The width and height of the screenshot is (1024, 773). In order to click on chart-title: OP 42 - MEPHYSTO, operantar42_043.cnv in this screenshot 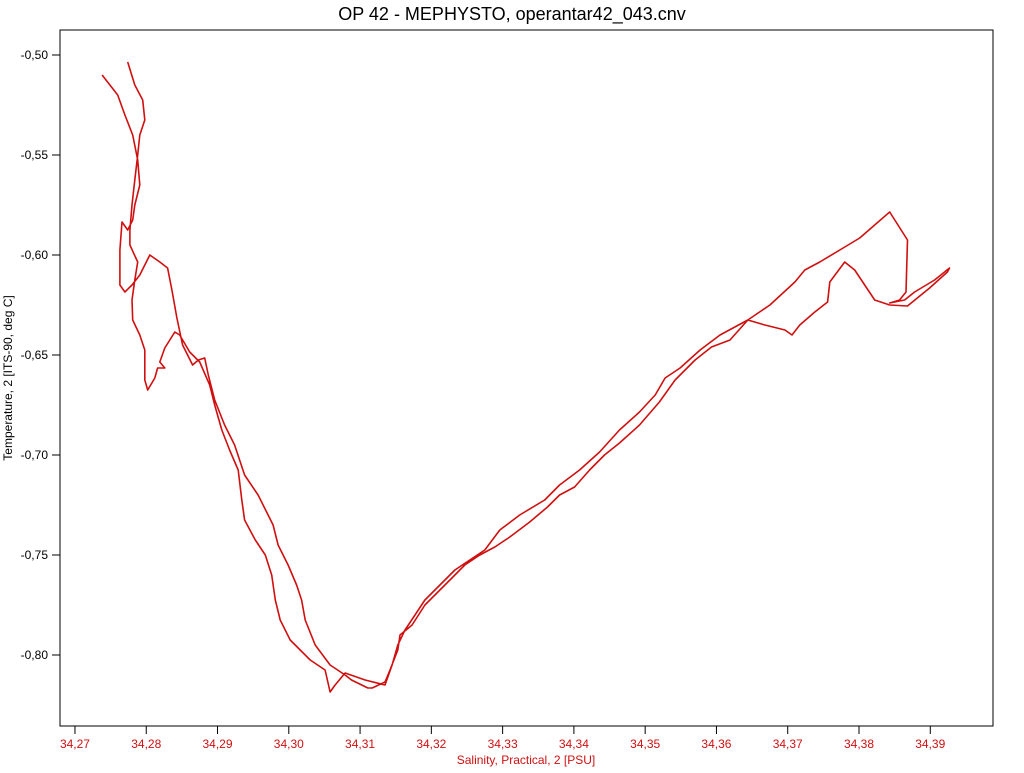, I will do `click(512, 14)`.